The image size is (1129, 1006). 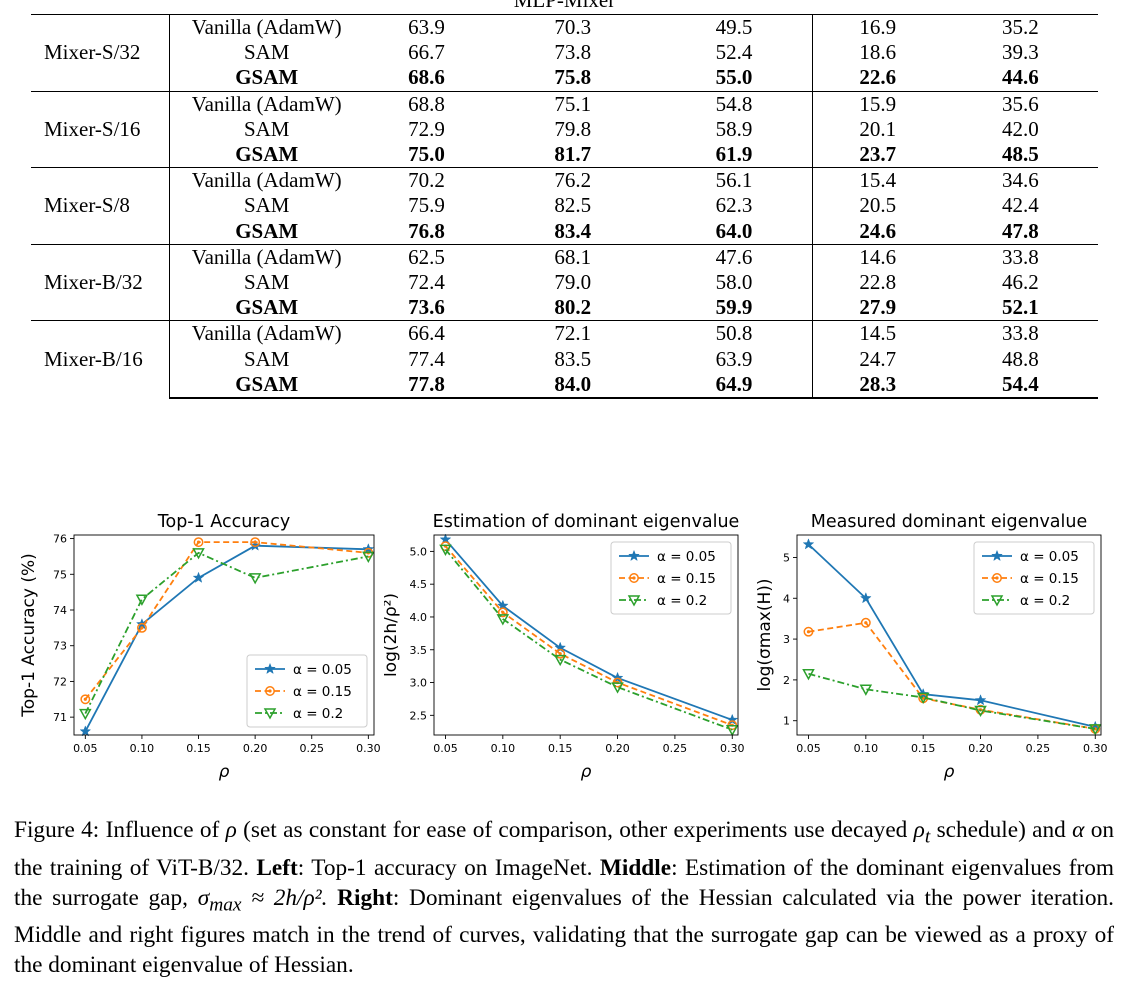 What do you see at coordinates (60, 610) in the screenshot?
I see `y-tick-label: 74` at bounding box center [60, 610].